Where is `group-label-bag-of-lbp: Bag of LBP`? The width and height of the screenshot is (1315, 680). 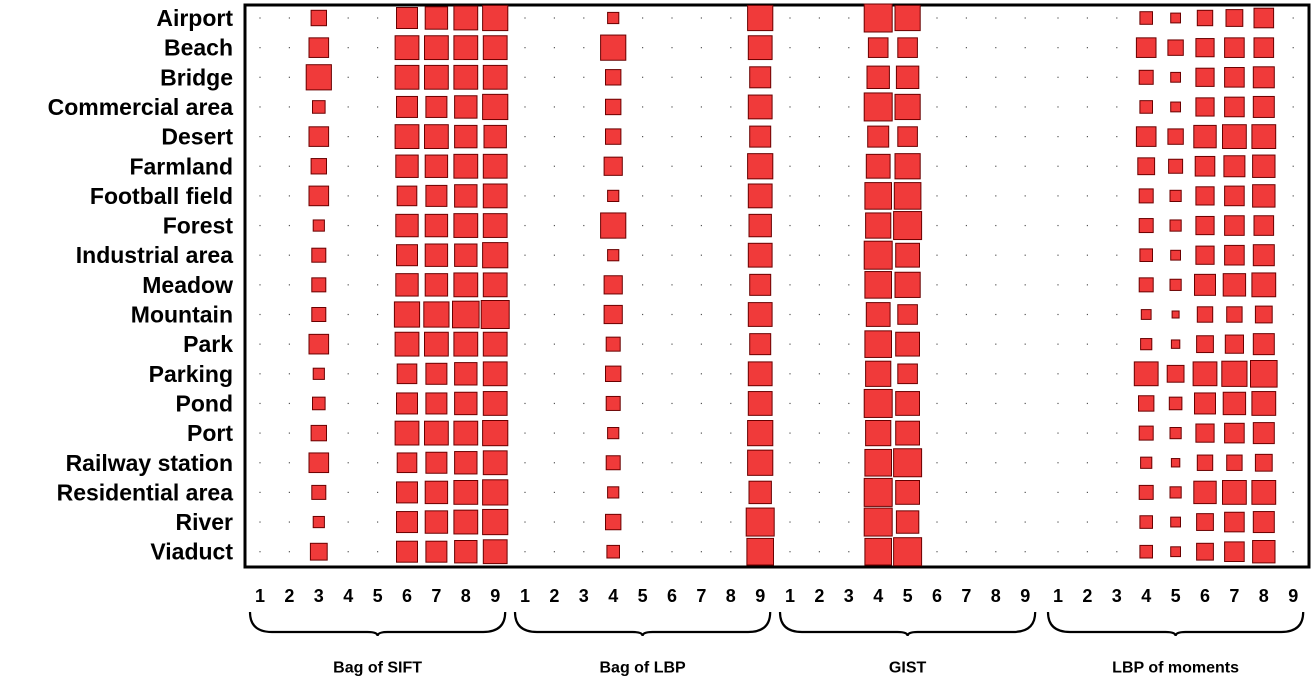 group-label-bag-of-lbp: Bag of LBP is located at coordinates (642, 668).